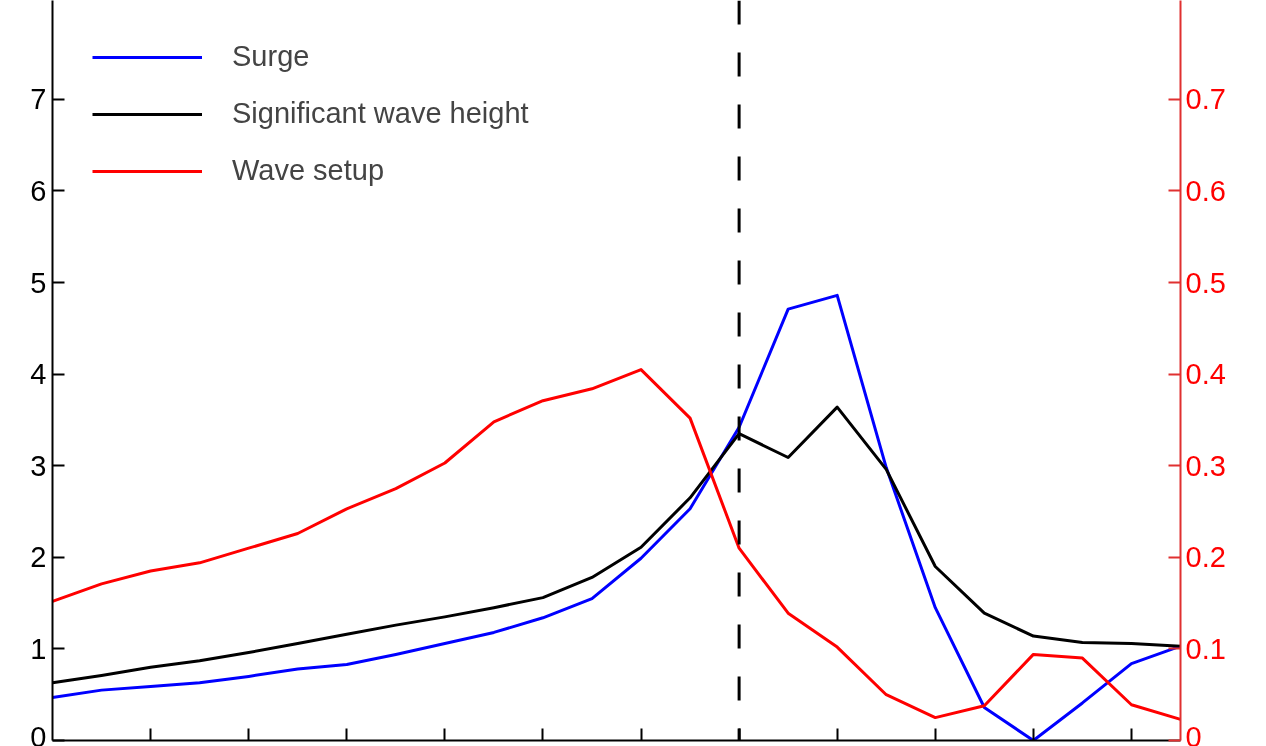  What do you see at coordinates (1205, 648) in the screenshot?
I see `y2-tick-label: 0.1` at bounding box center [1205, 648].